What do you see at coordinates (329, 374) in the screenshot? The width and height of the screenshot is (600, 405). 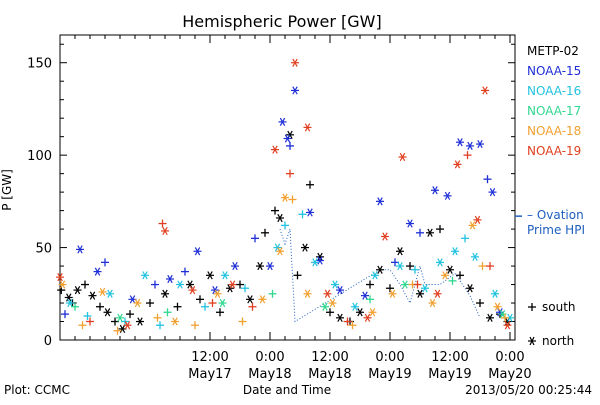 I see `x-tick-label-date: May18` at bounding box center [329, 374].